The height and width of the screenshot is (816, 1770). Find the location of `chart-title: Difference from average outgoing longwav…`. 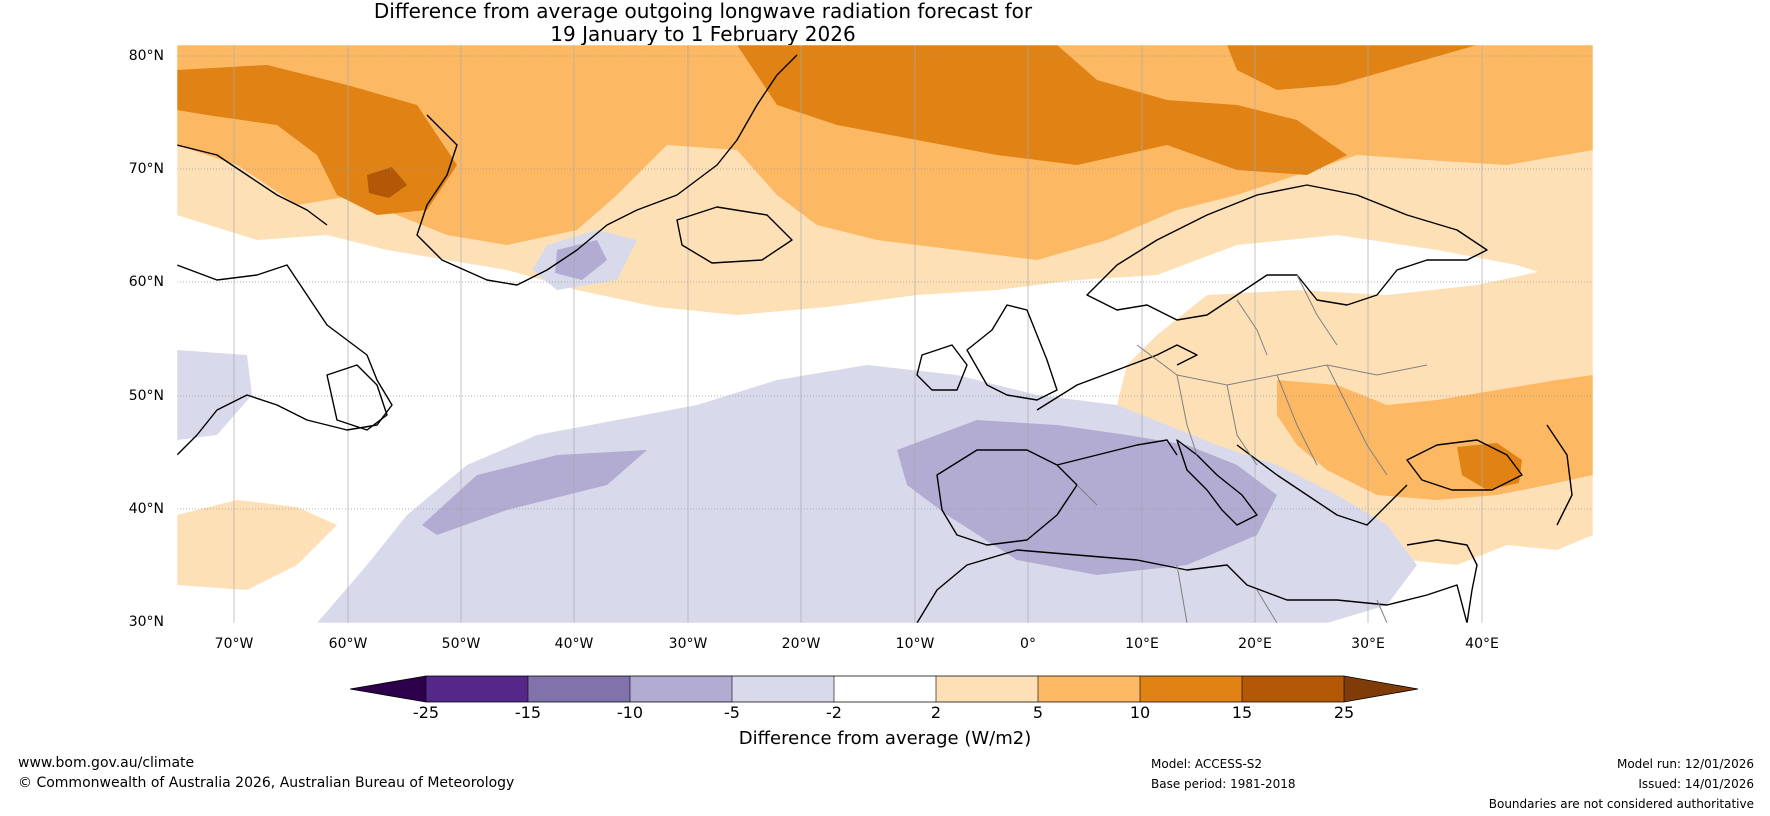

chart-title: Difference from average outgoing longwav… is located at coordinates (703, 23).